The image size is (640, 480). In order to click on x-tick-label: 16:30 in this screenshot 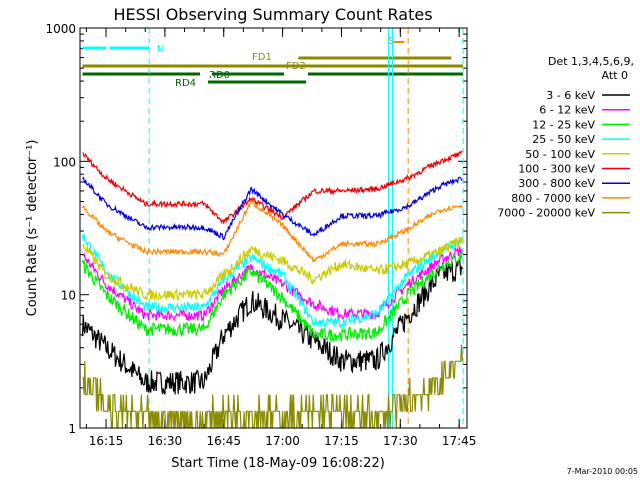, I will do `click(165, 441)`.